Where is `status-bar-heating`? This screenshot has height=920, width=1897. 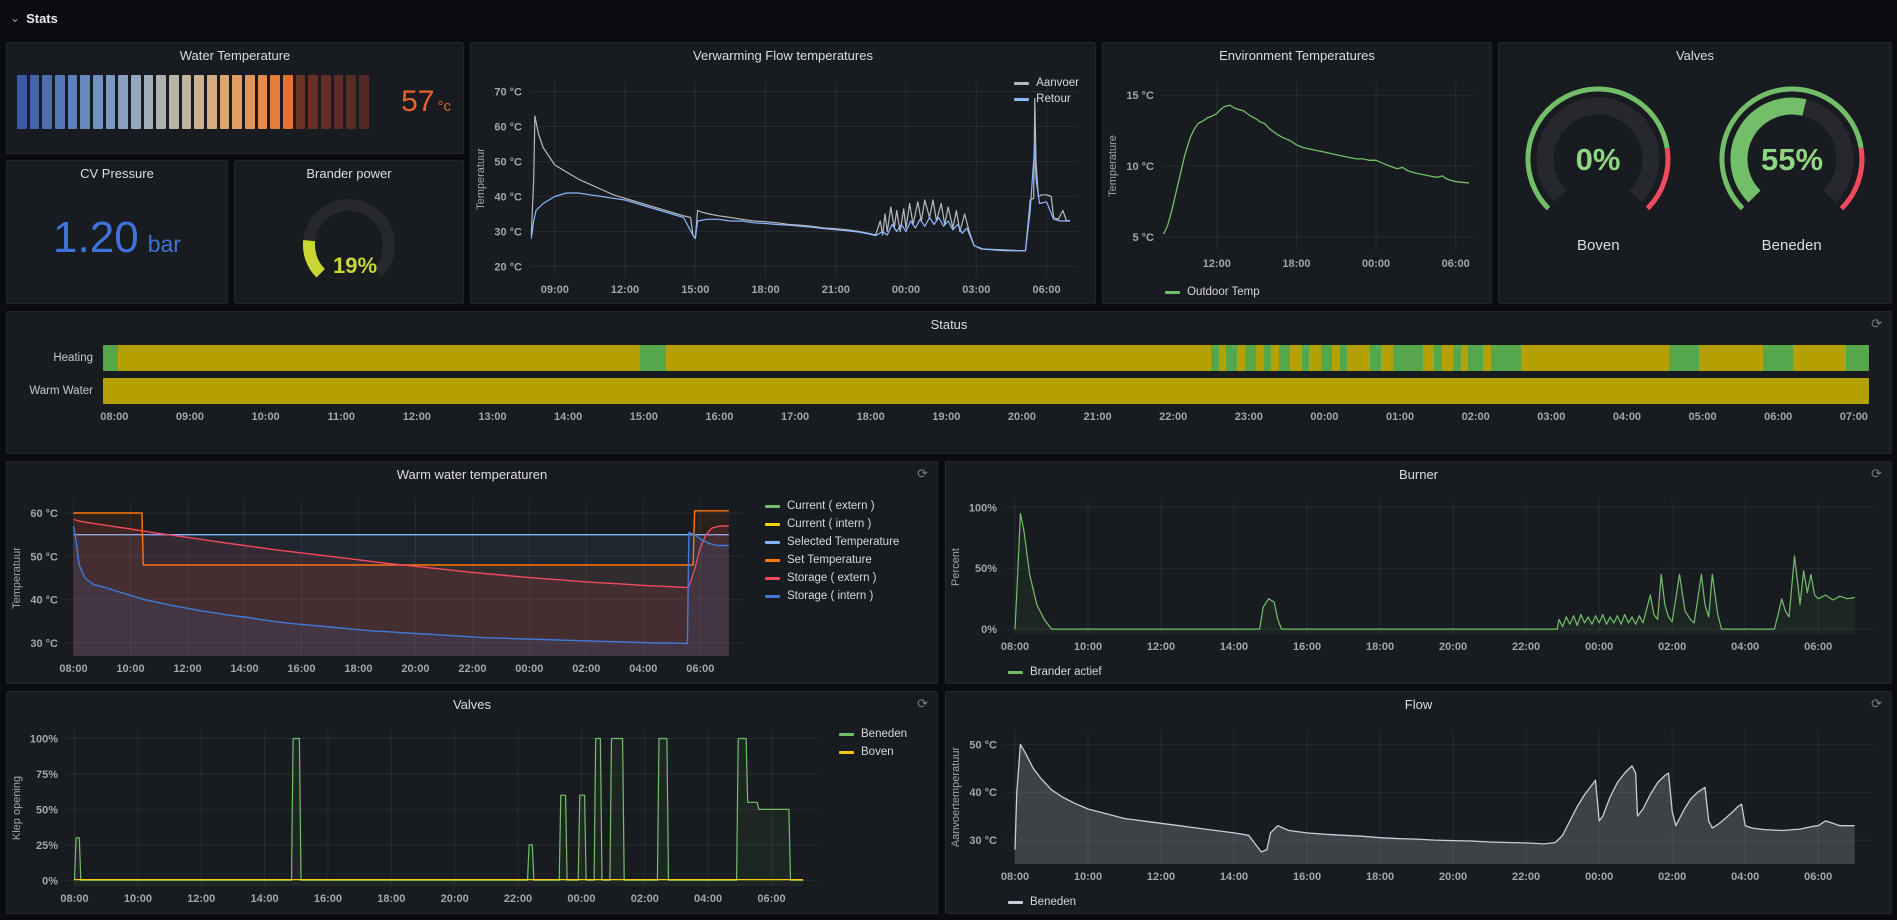
status-bar-heating is located at coordinates (986, 358).